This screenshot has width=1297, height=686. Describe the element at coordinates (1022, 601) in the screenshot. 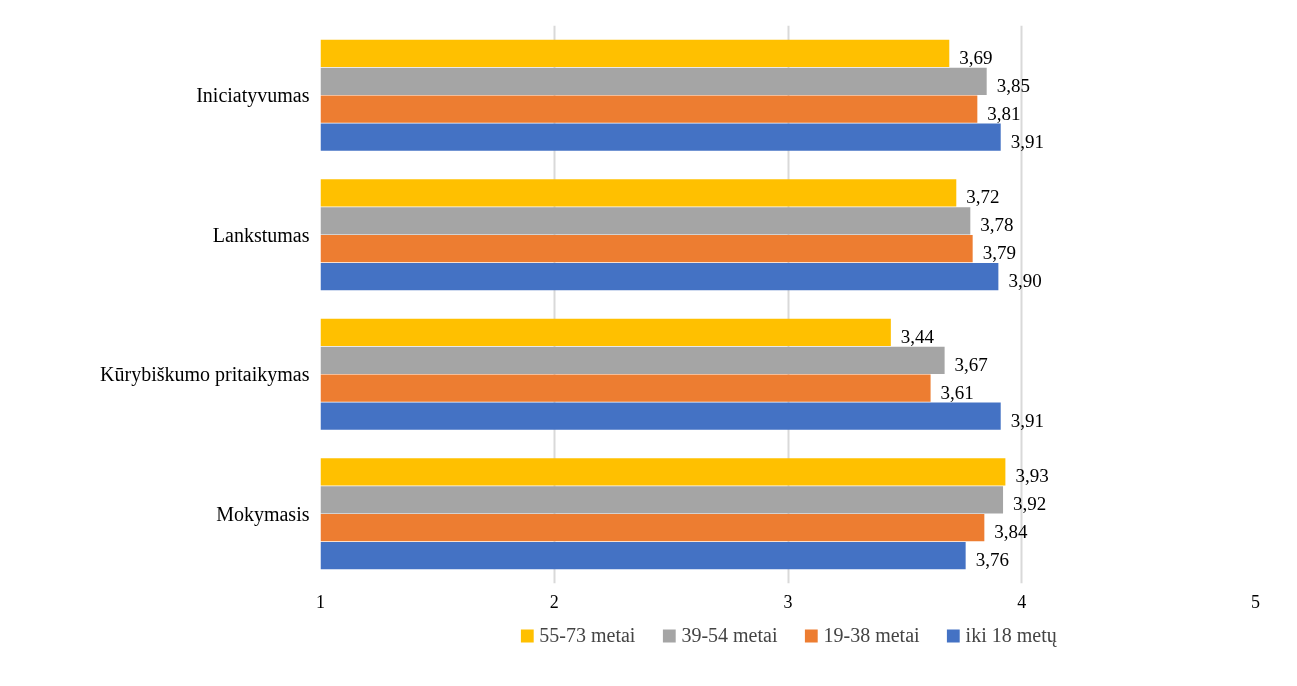

I see `x-tick-label: 4` at that location.